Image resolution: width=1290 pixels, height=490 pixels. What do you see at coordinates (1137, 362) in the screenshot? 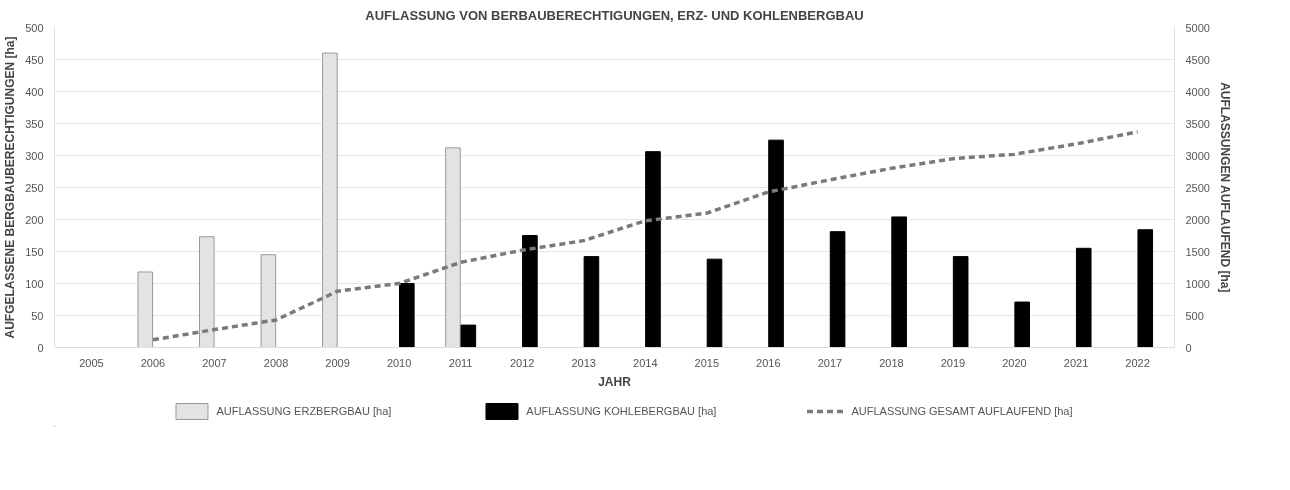
I see `x-tick-label: 2022` at bounding box center [1137, 362].